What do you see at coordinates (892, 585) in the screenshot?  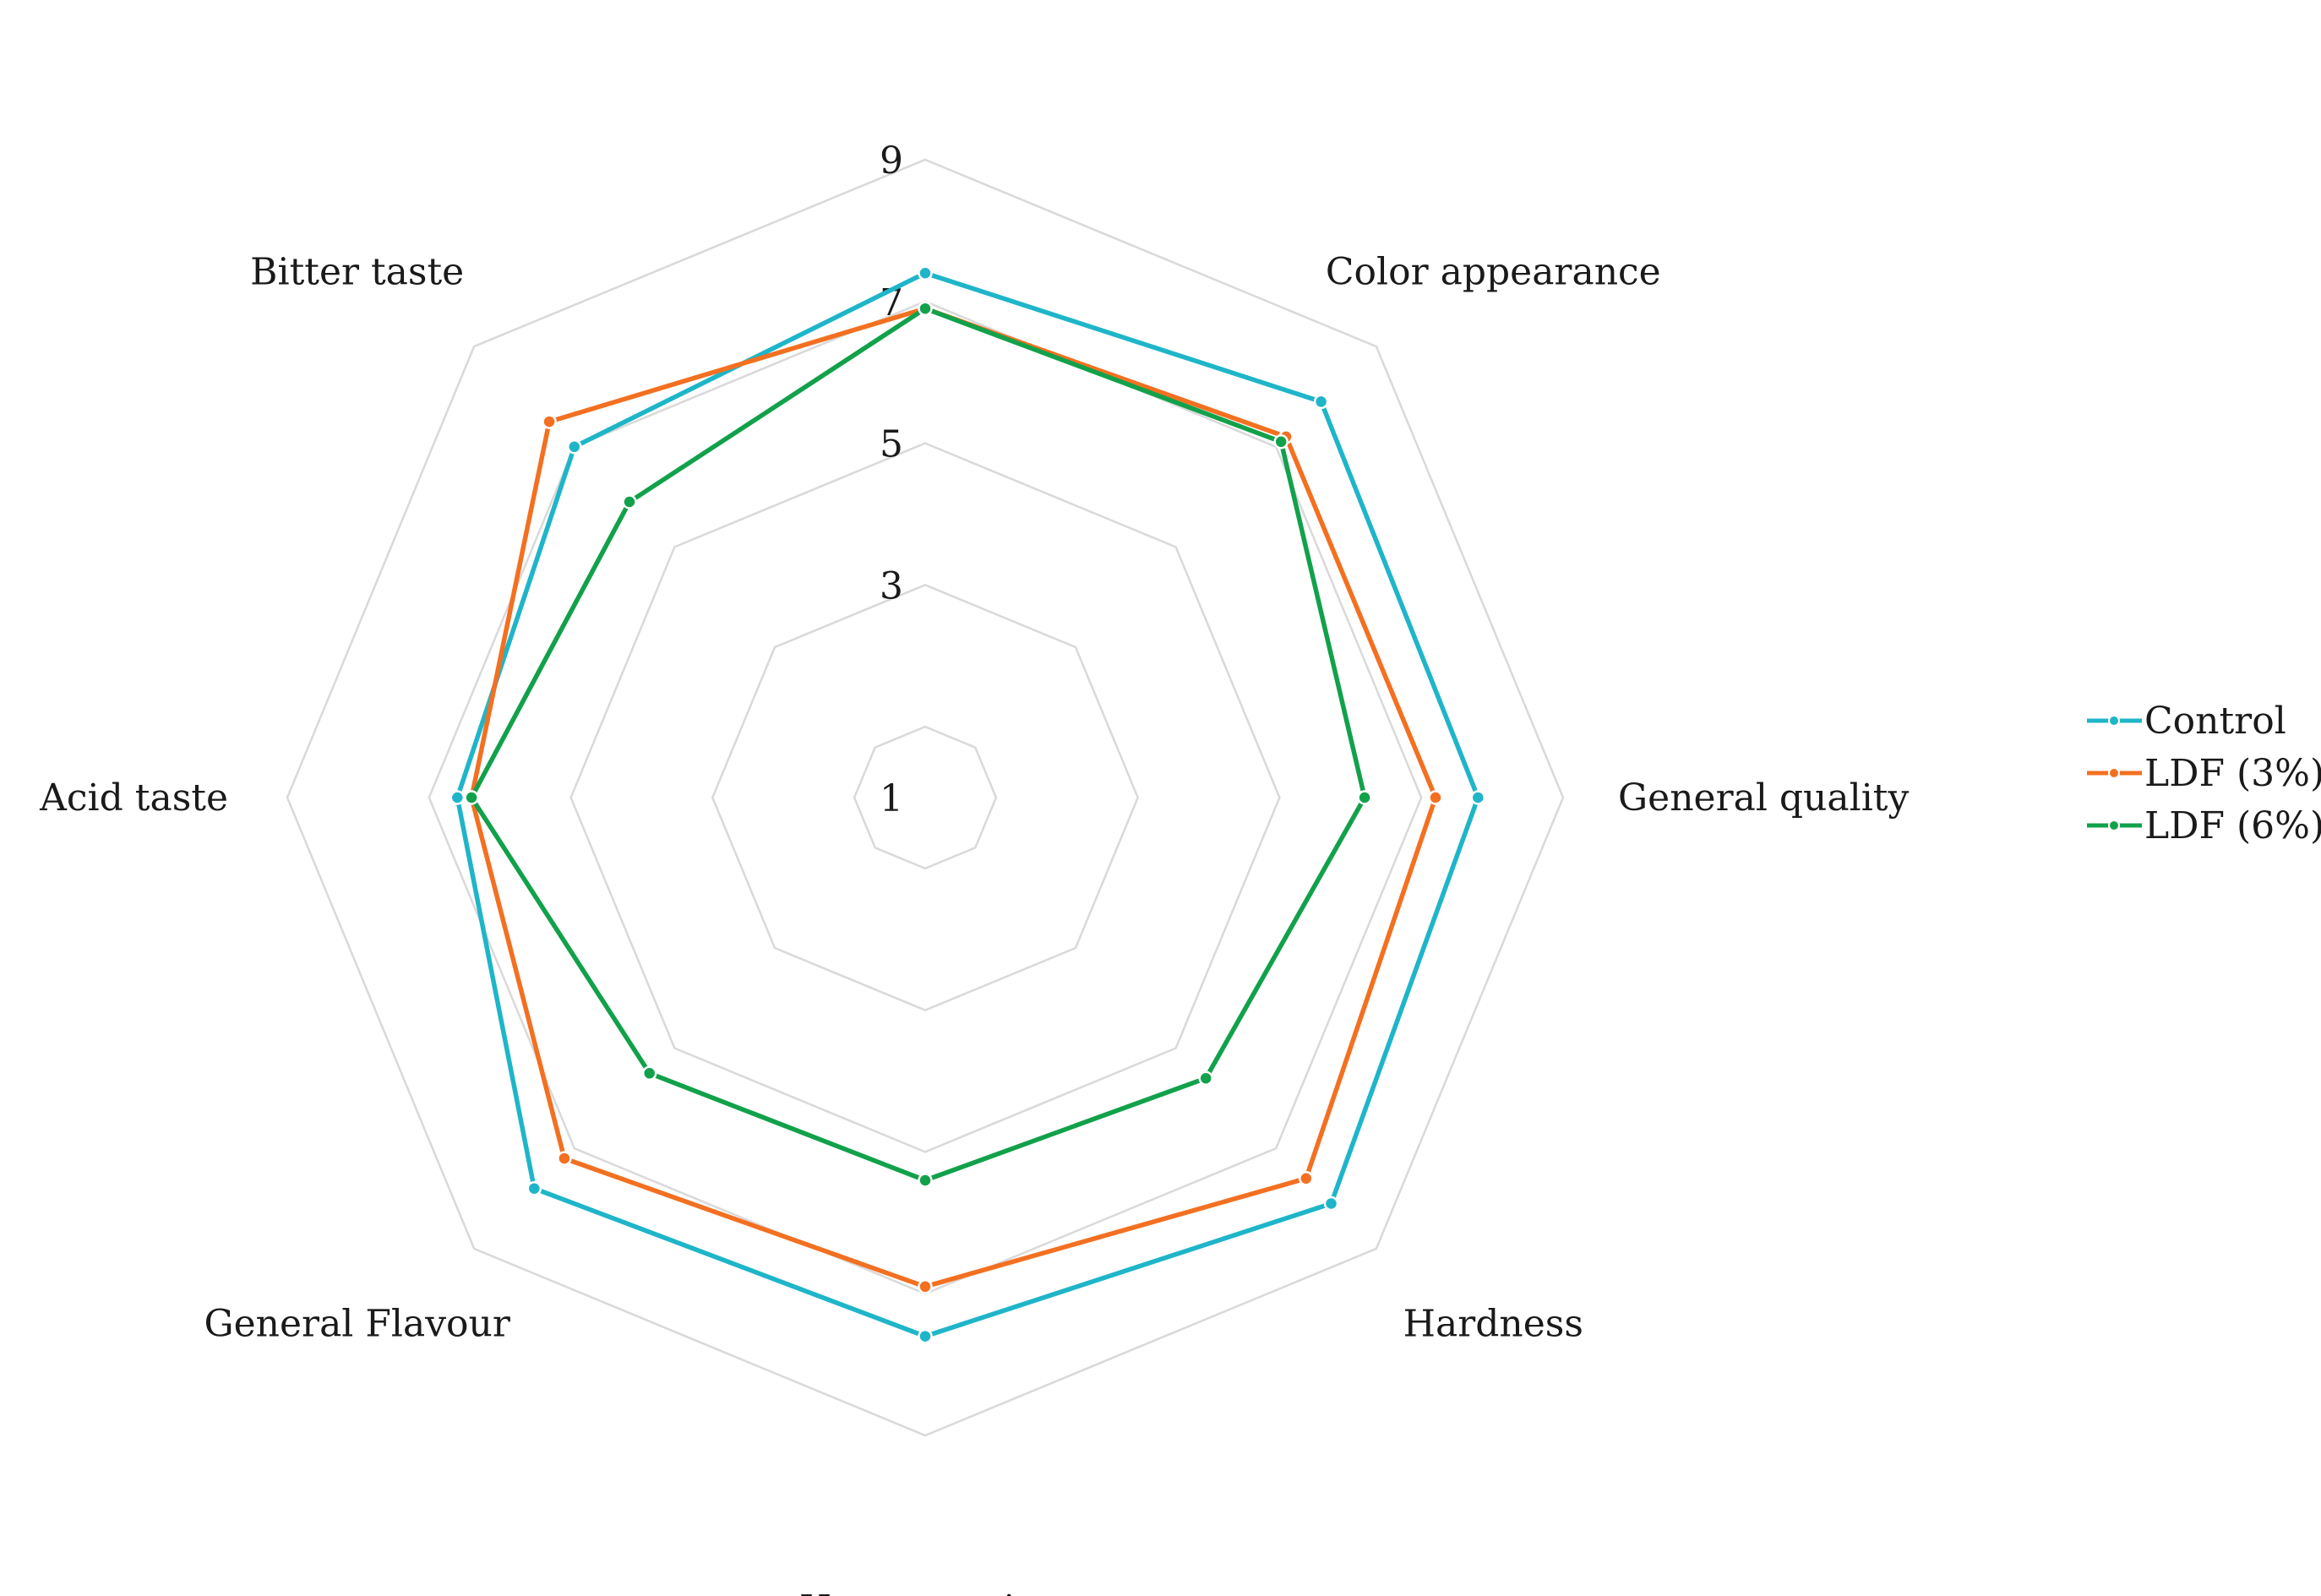 I see `tick-label-3: 3` at bounding box center [892, 585].